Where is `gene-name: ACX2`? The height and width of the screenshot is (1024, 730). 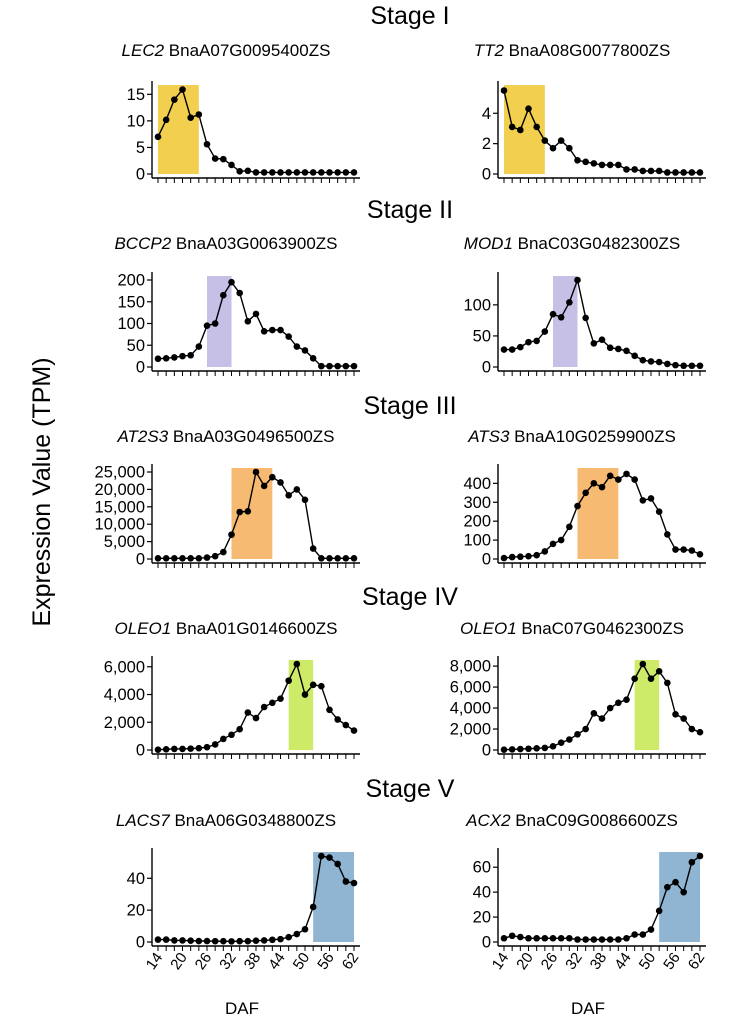
gene-name: ACX2 is located at coordinates (488, 820).